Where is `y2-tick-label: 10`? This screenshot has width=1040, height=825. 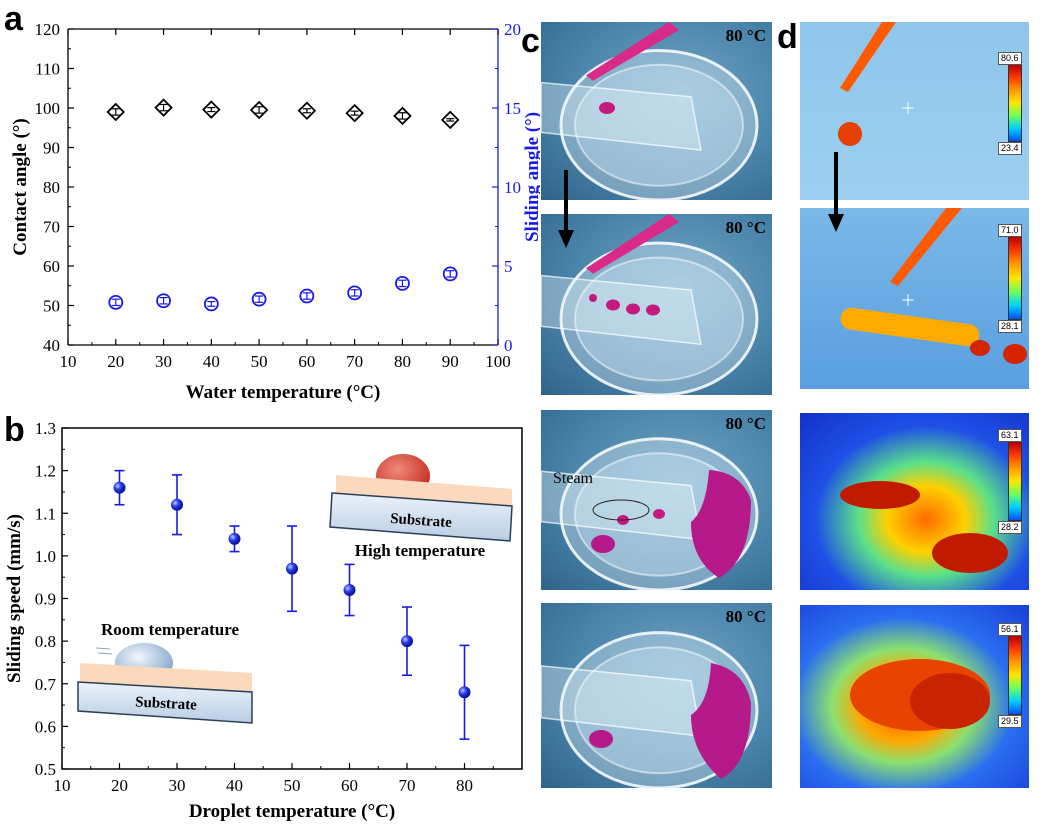 y2-tick-label: 10 is located at coordinates (512, 187).